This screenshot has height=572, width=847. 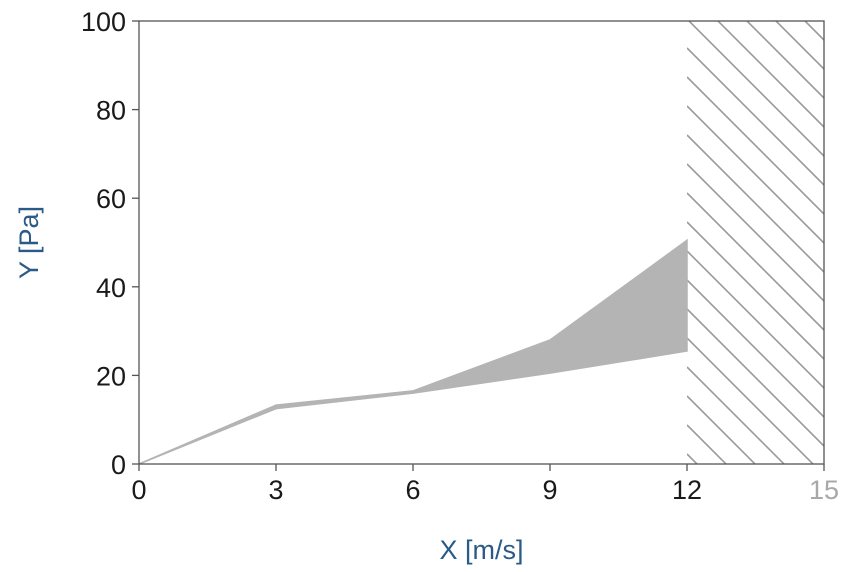 What do you see at coordinates (111, 199) in the screenshot?
I see `y-tick-label: 60` at bounding box center [111, 199].